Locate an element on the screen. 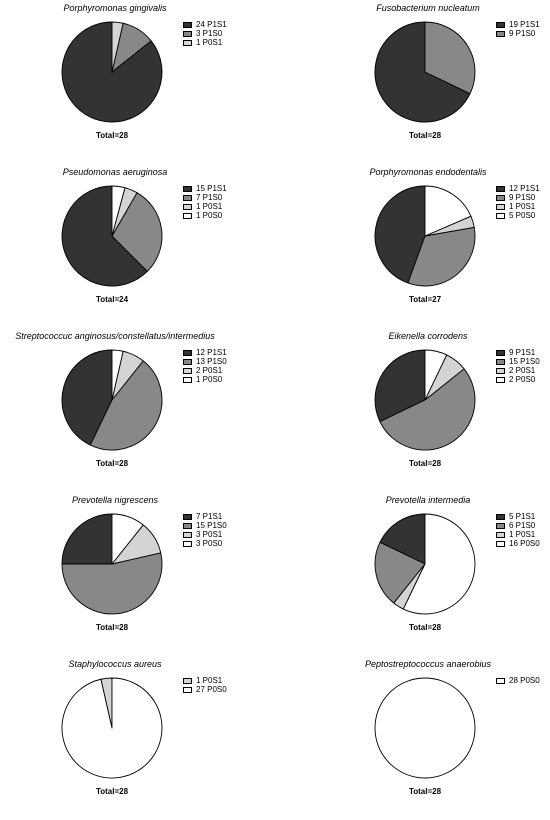 The height and width of the screenshot is (820, 550). legend-item: 13 P1S0 is located at coordinates (205, 361).